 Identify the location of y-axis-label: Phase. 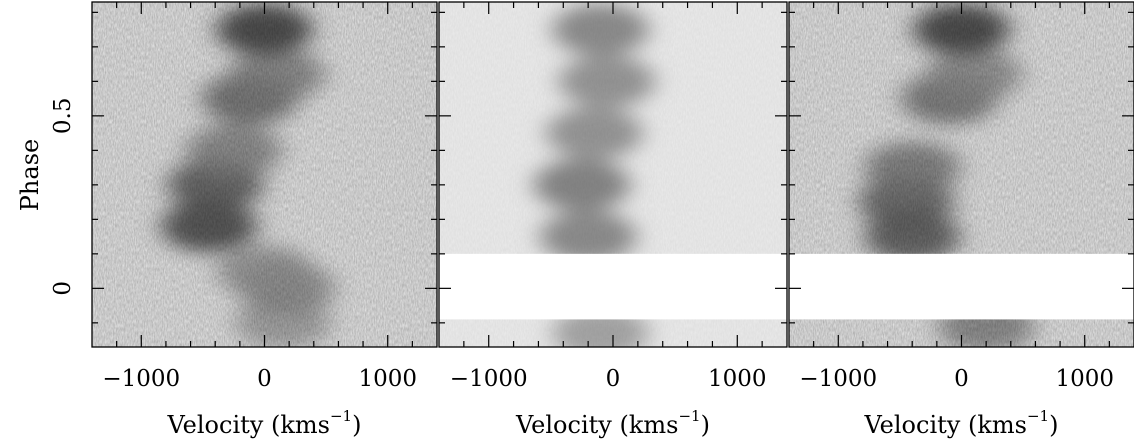
(30, 175).